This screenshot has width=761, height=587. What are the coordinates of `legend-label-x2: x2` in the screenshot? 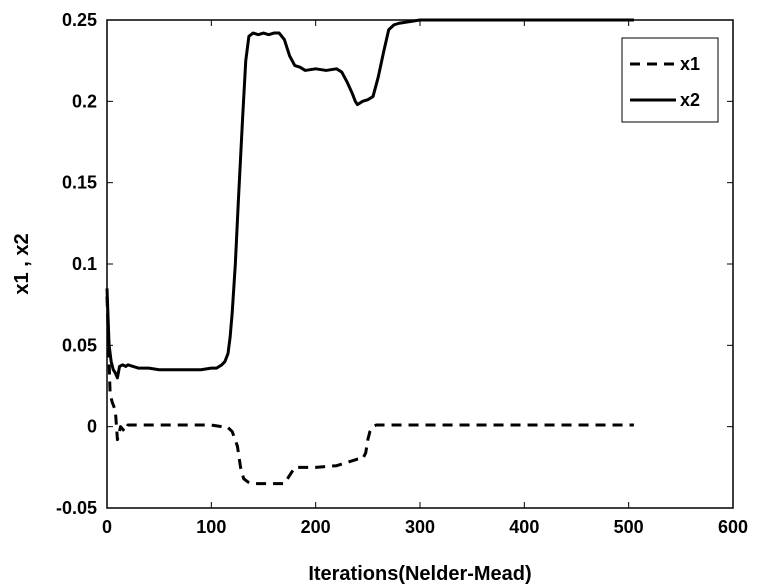 It's located at (690, 100).